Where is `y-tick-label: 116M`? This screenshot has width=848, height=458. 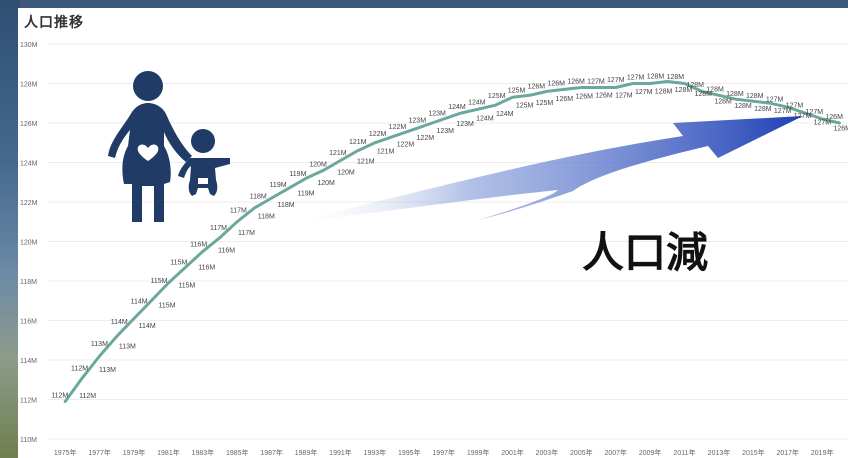 y-tick-label: 116M is located at coordinates (28, 322).